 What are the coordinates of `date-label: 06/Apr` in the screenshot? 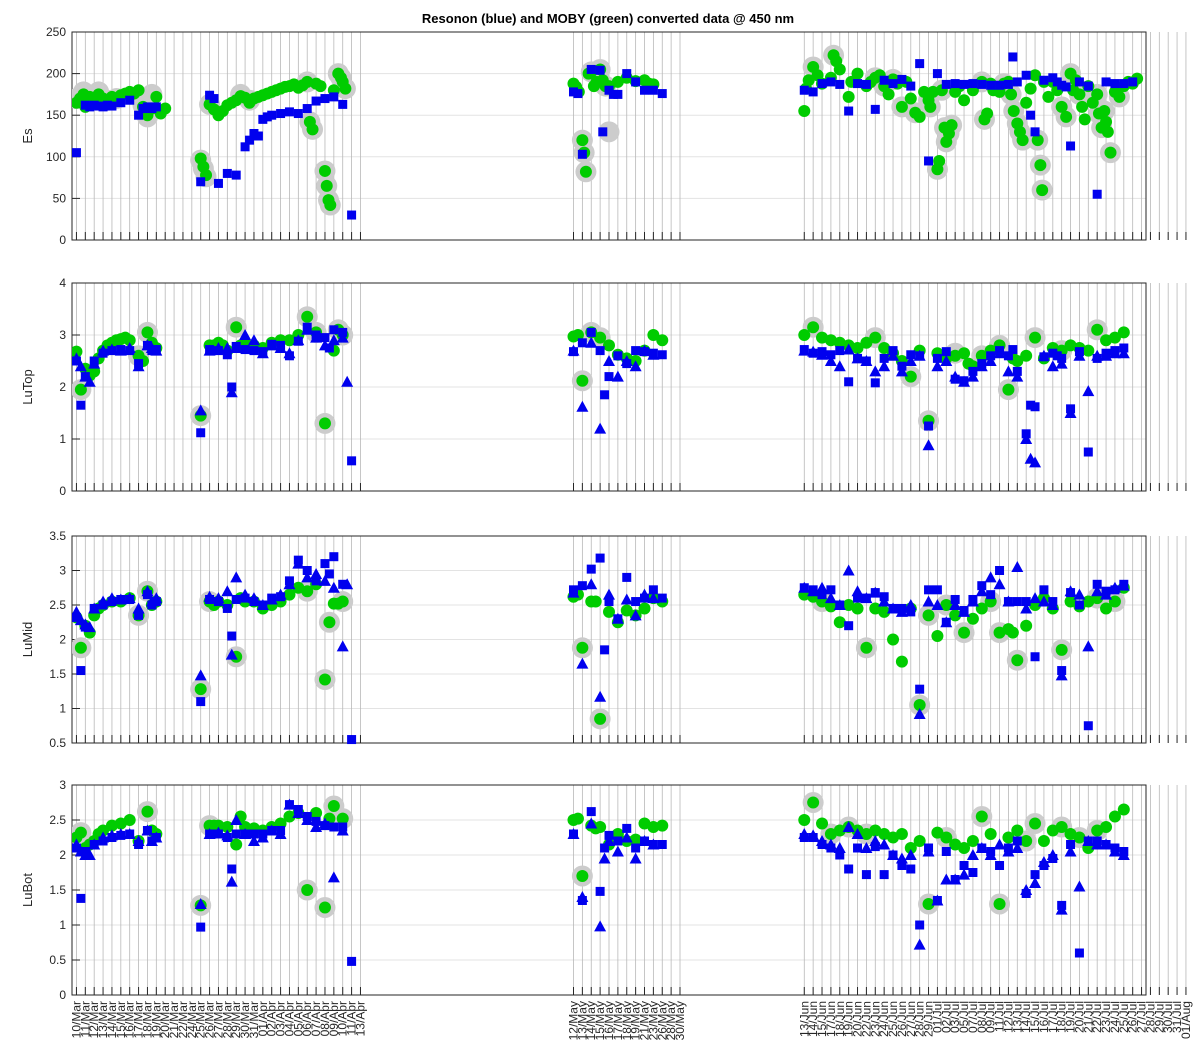 It's located at (307, 1018).